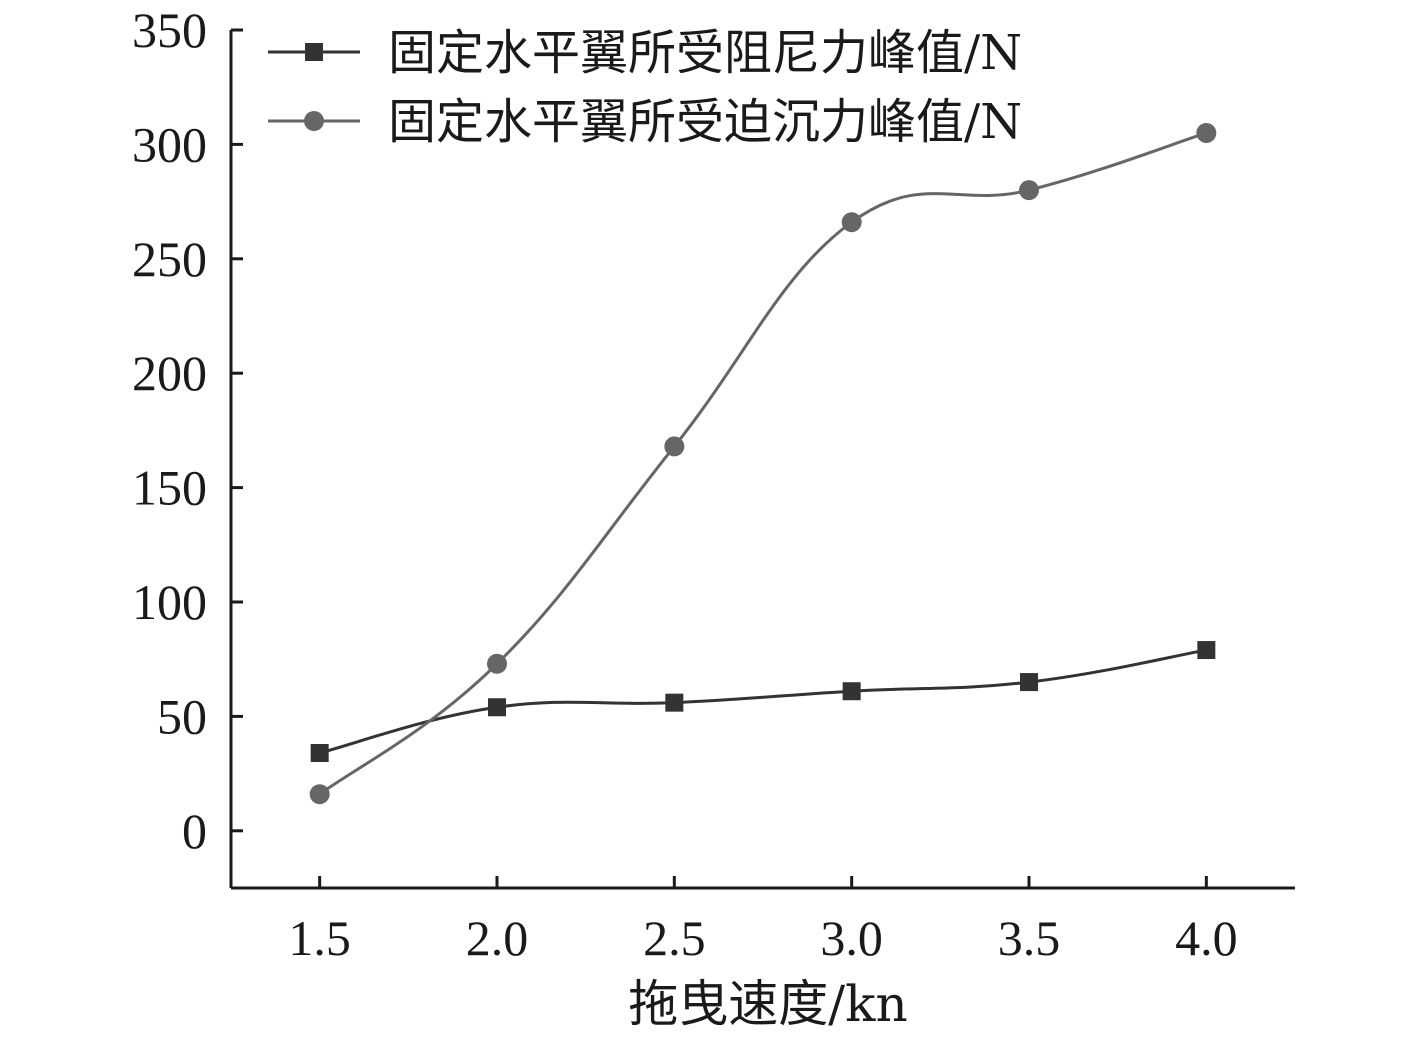 The height and width of the screenshot is (1042, 1417). What do you see at coordinates (1206, 938) in the screenshot?
I see `x-tick-label: 4.0` at bounding box center [1206, 938].